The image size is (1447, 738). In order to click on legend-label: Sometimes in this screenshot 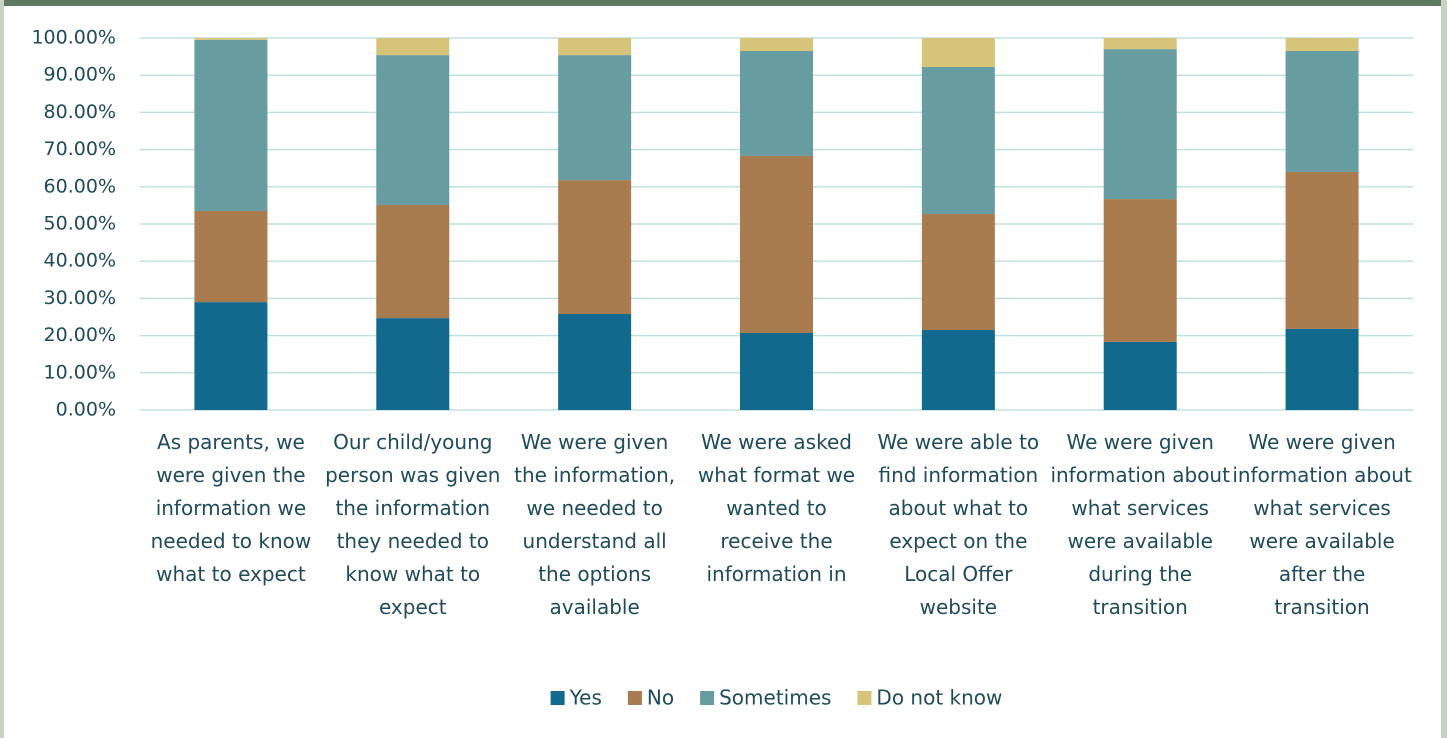, I will do `click(775, 698)`.